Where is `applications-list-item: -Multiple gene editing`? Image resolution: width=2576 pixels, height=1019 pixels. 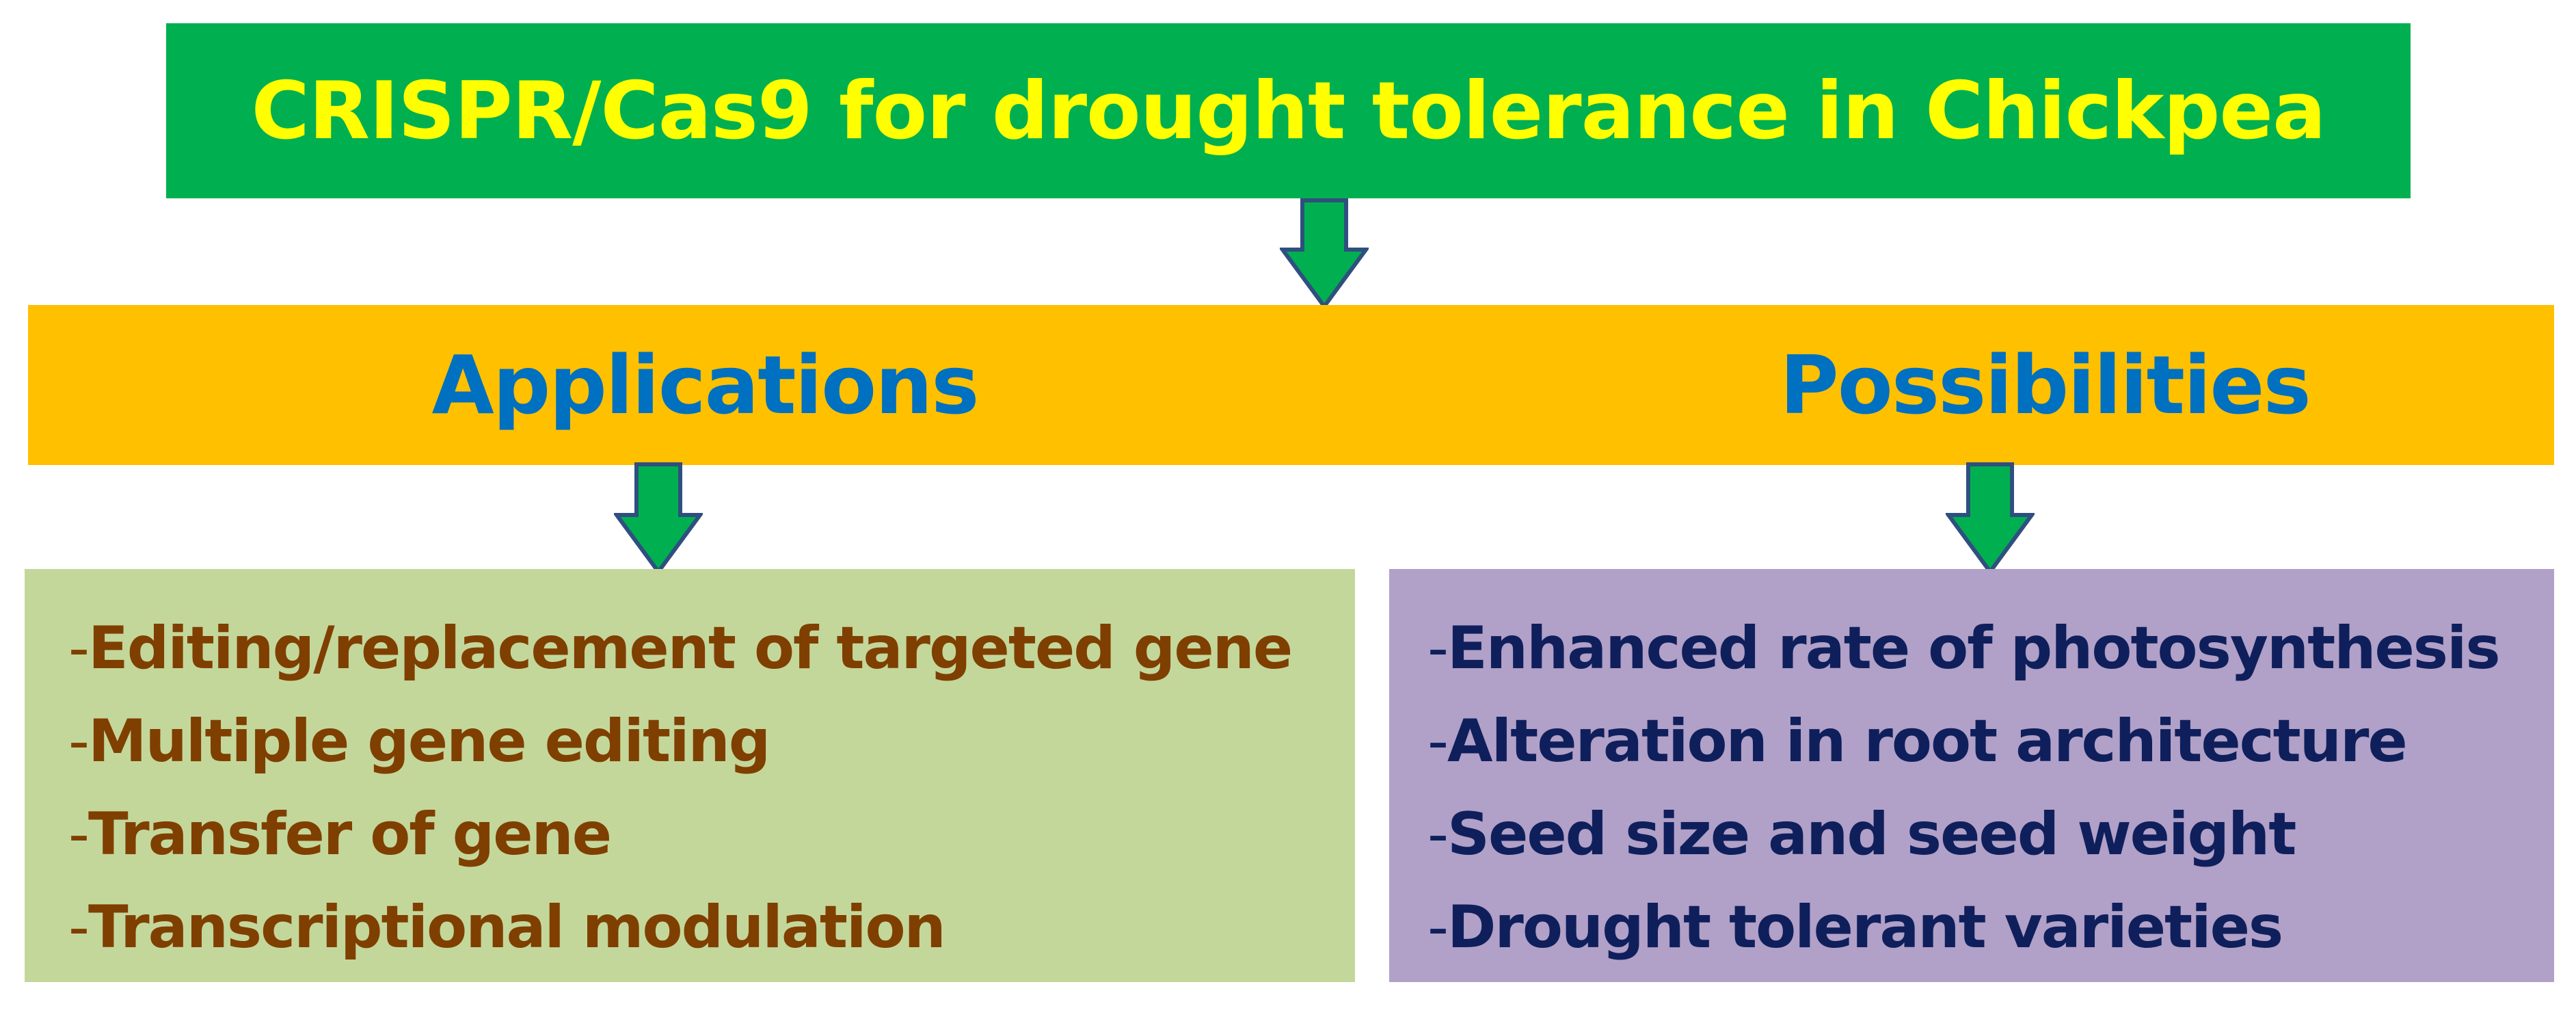 applications-list-item: -Multiple gene editing is located at coordinates (711, 742).